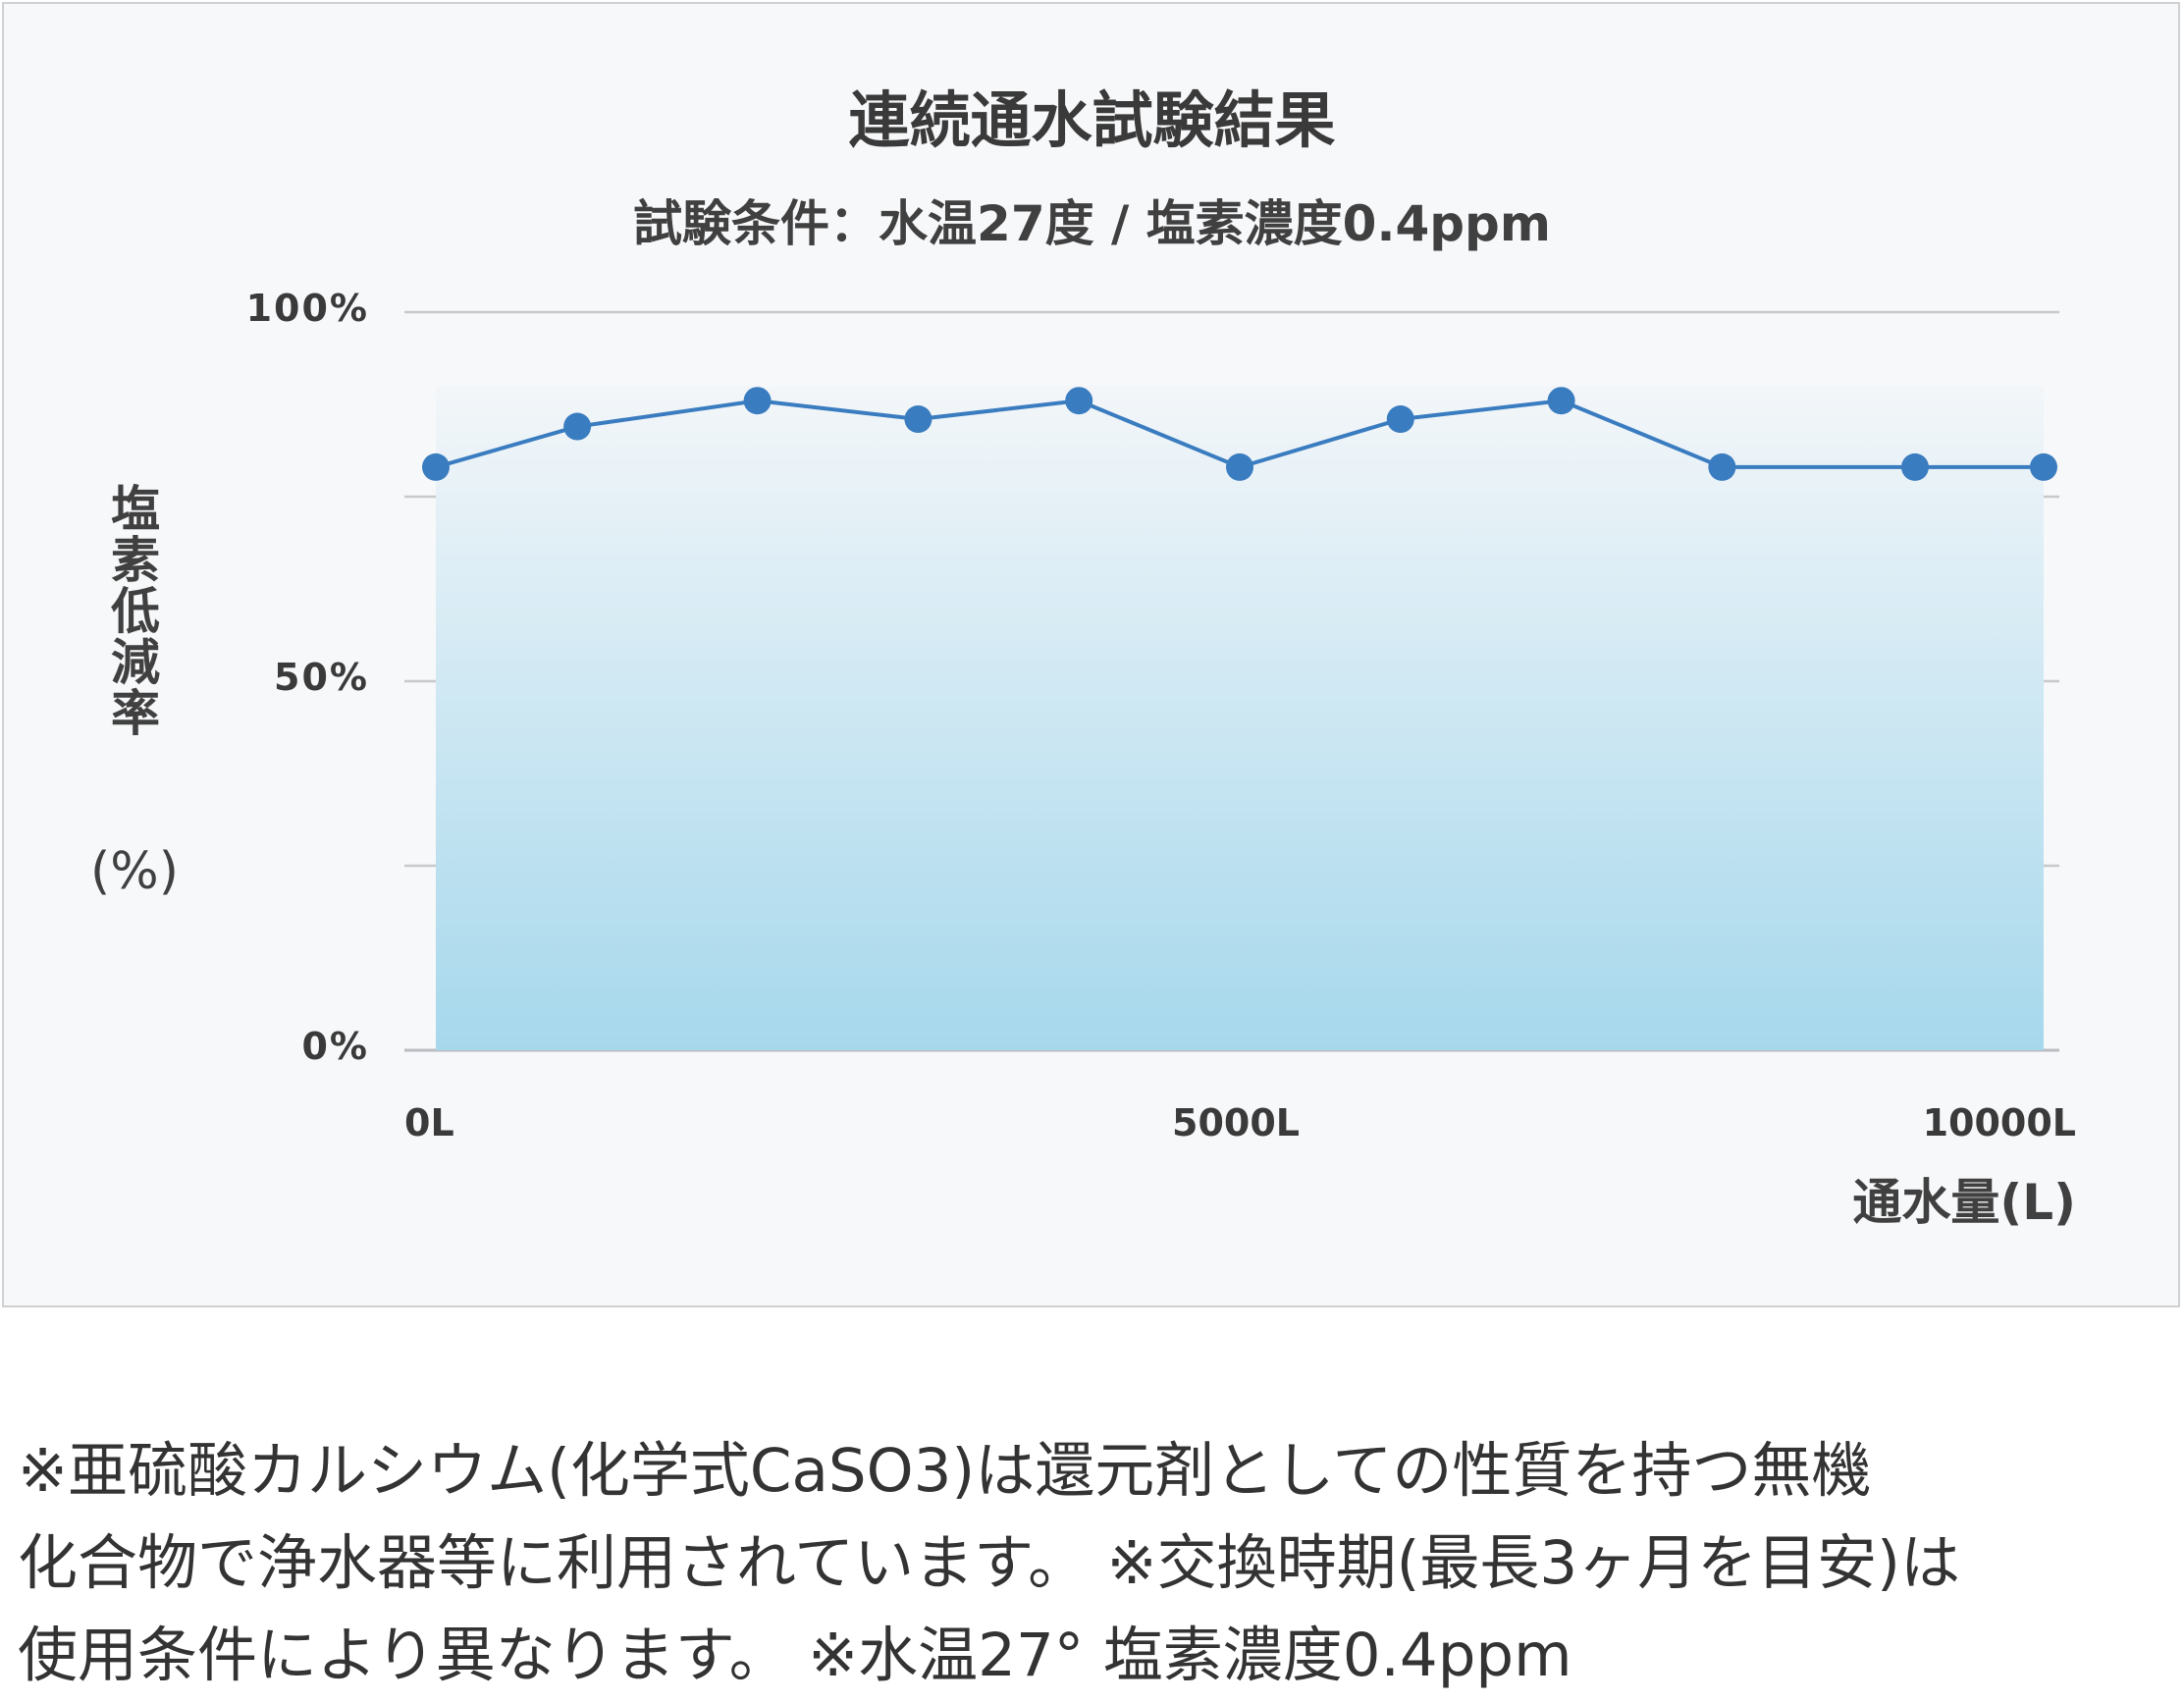  I want to click on y-tick-label: 100%, so click(307, 308).